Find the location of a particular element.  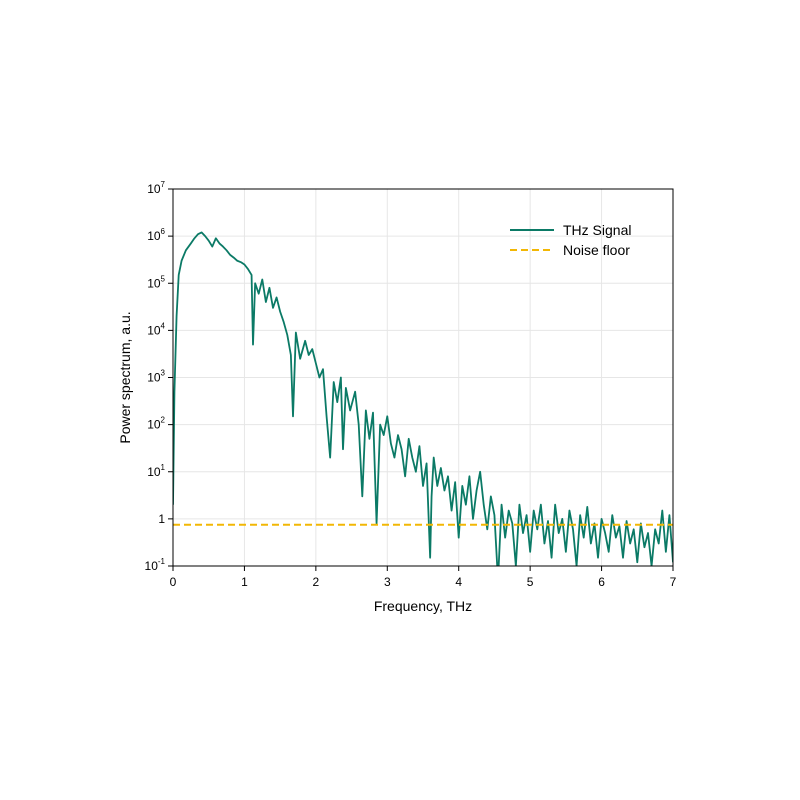

y-tick-label: 10⁵ is located at coordinates (156, 282).